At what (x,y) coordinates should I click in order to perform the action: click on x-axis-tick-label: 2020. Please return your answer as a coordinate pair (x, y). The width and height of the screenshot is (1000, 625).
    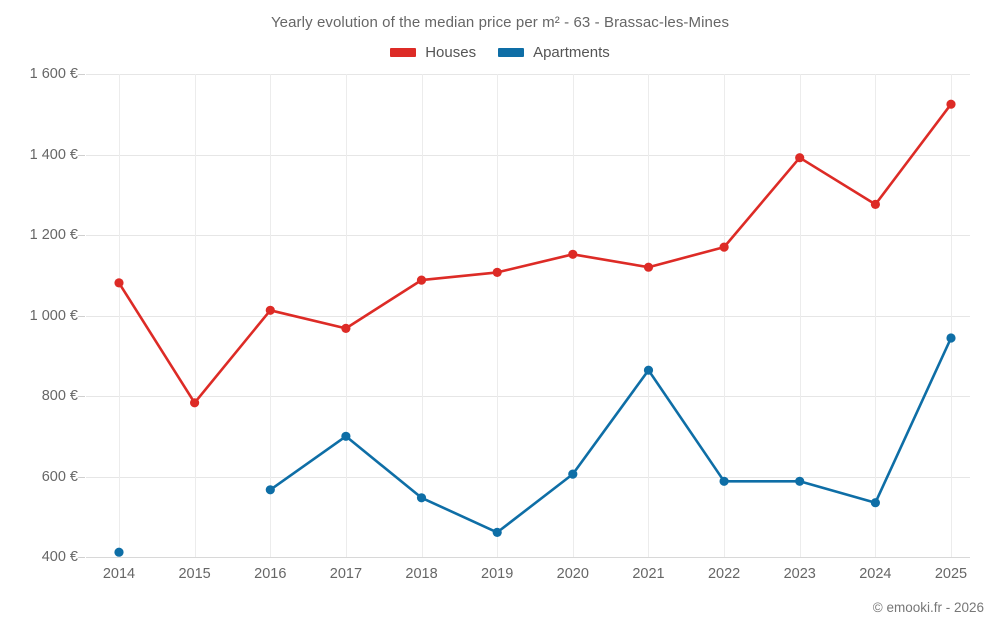
    Looking at the image, I should click on (572, 574).